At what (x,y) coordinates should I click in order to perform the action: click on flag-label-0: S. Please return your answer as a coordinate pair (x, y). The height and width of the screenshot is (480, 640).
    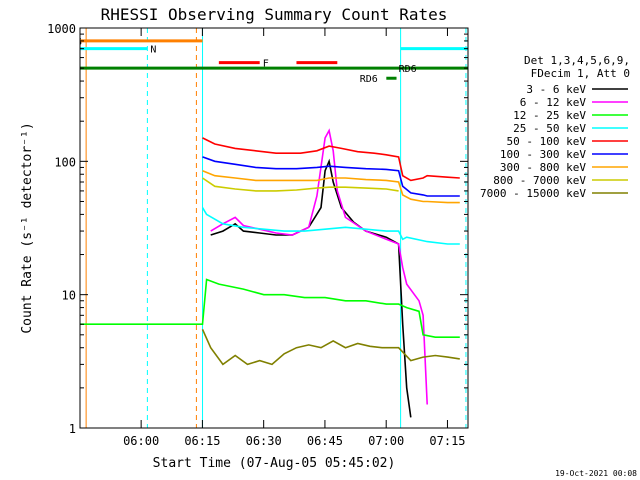
    Looking at the image, I should click on (79, 42).